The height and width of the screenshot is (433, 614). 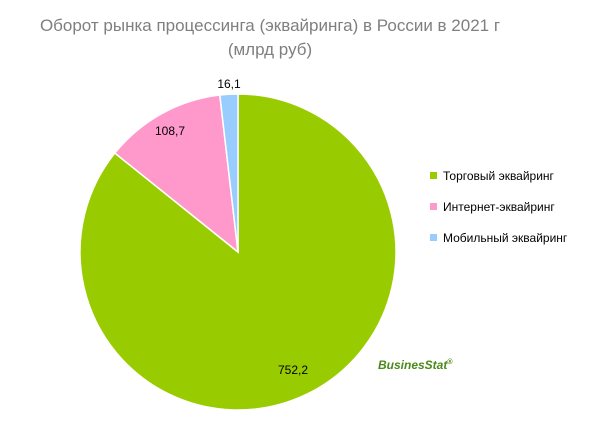 What do you see at coordinates (293, 370) in the screenshot?
I see `data-label-retail: 752,2` at bounding box center [293, 370].